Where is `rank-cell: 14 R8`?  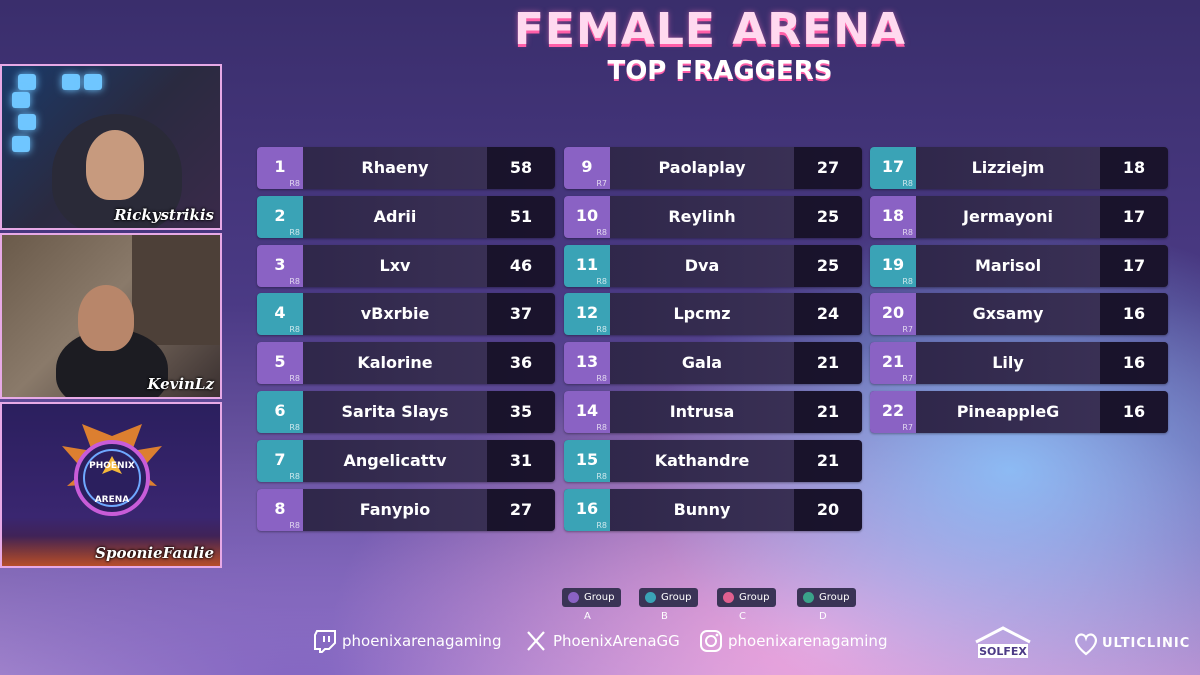
rank-cell: 14 R8 is located at coordinates (587, 412).